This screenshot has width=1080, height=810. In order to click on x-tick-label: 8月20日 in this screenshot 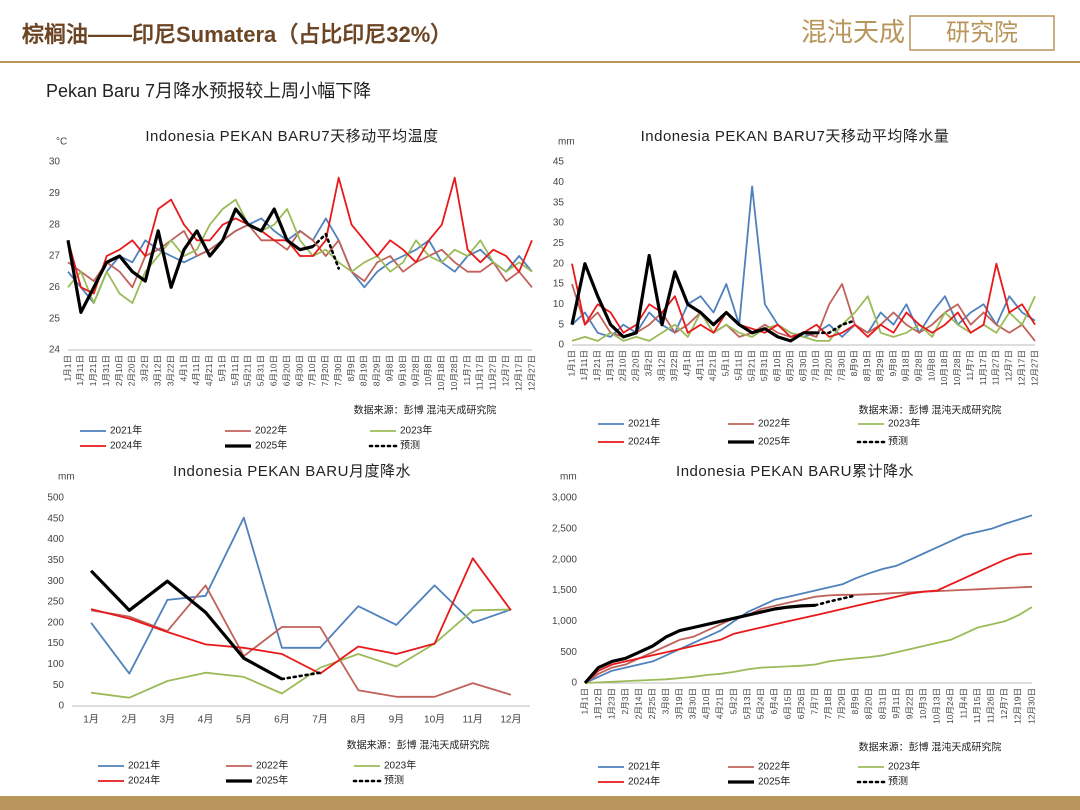, I will do `click(869, 703)`.